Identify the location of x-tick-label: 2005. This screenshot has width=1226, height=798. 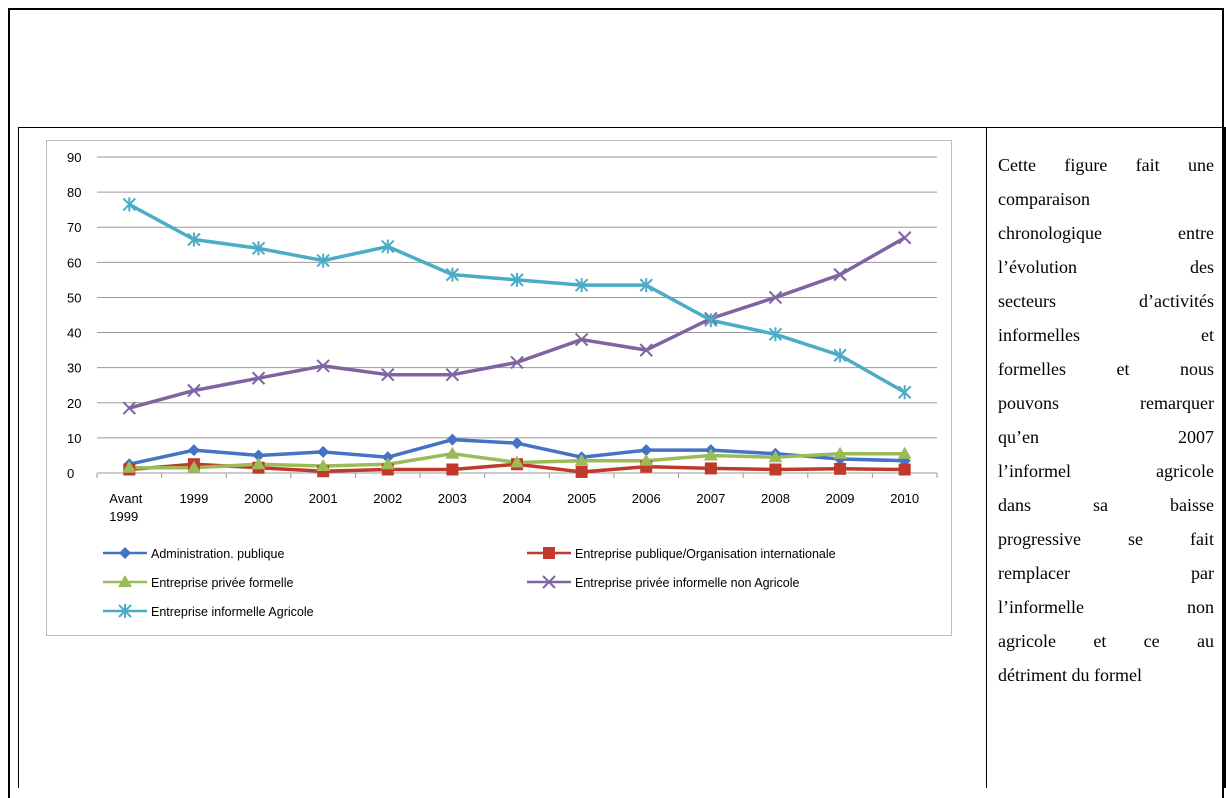
(581, 498).